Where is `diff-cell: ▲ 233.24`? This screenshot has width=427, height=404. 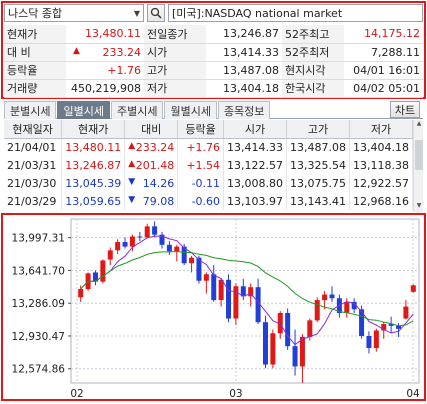 diff-cell: ▲ 233.24 is located at coordinates (151, 147).